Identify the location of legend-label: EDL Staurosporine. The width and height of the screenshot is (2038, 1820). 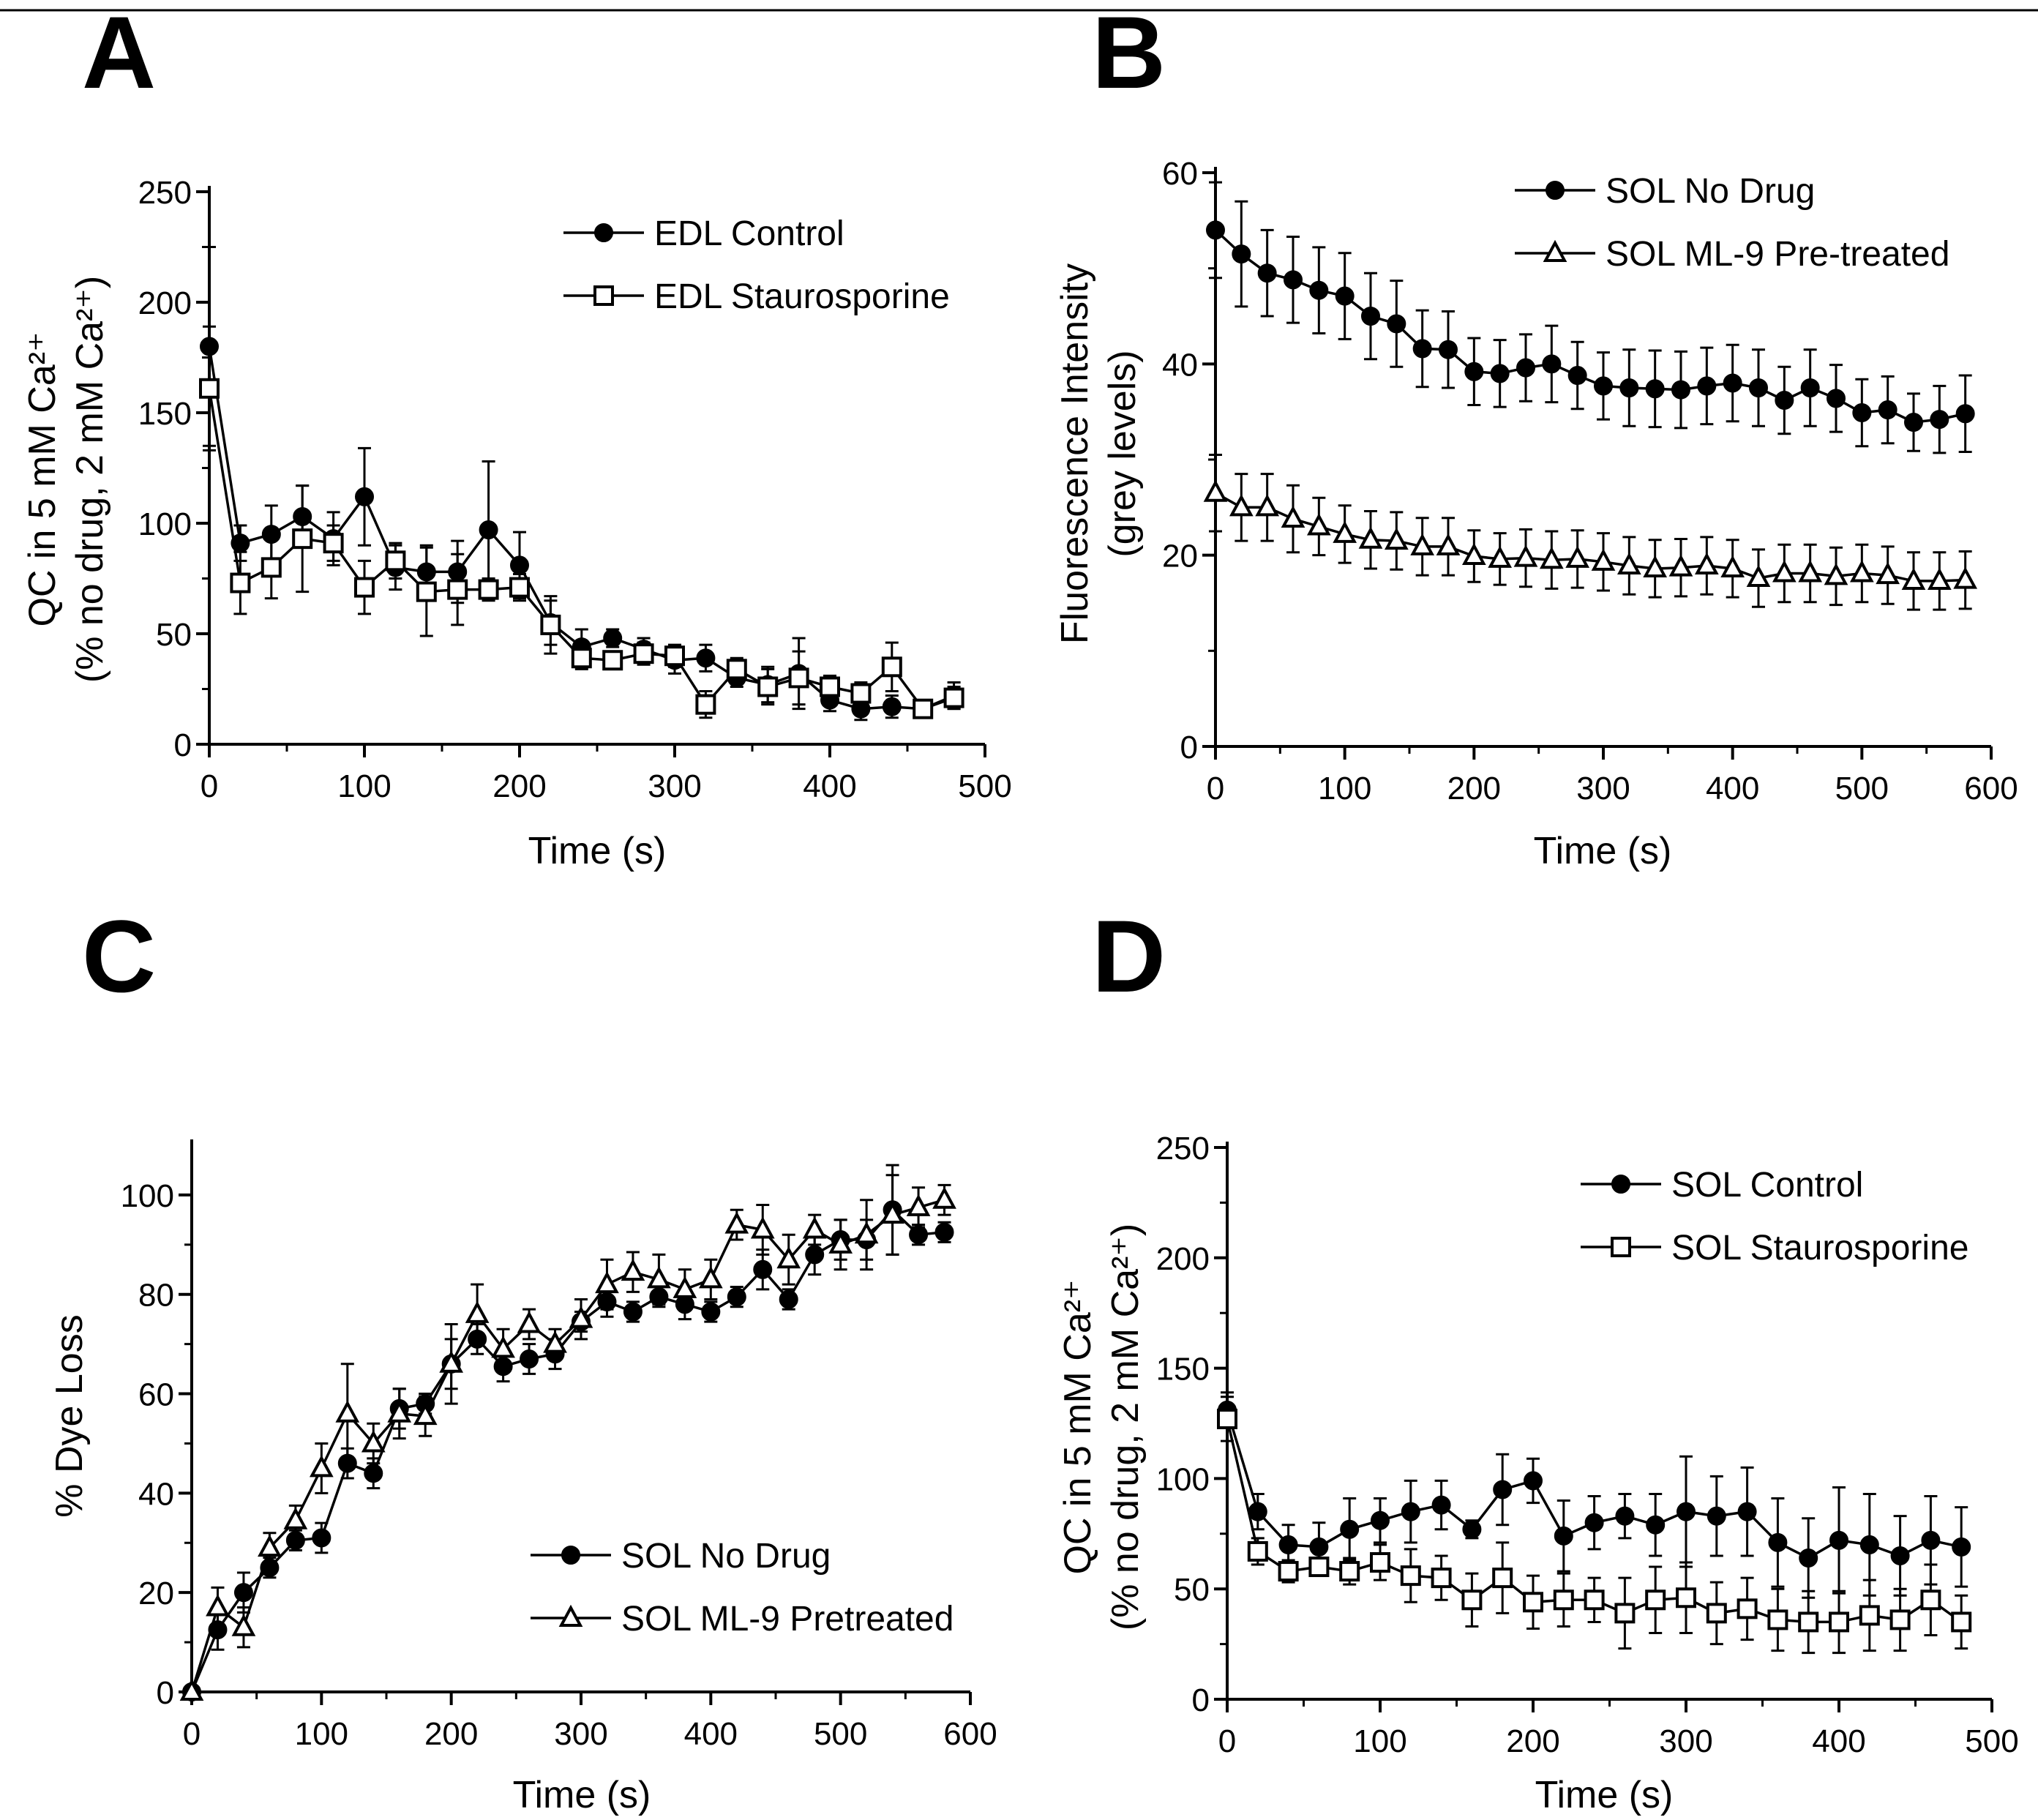
(802, 296).